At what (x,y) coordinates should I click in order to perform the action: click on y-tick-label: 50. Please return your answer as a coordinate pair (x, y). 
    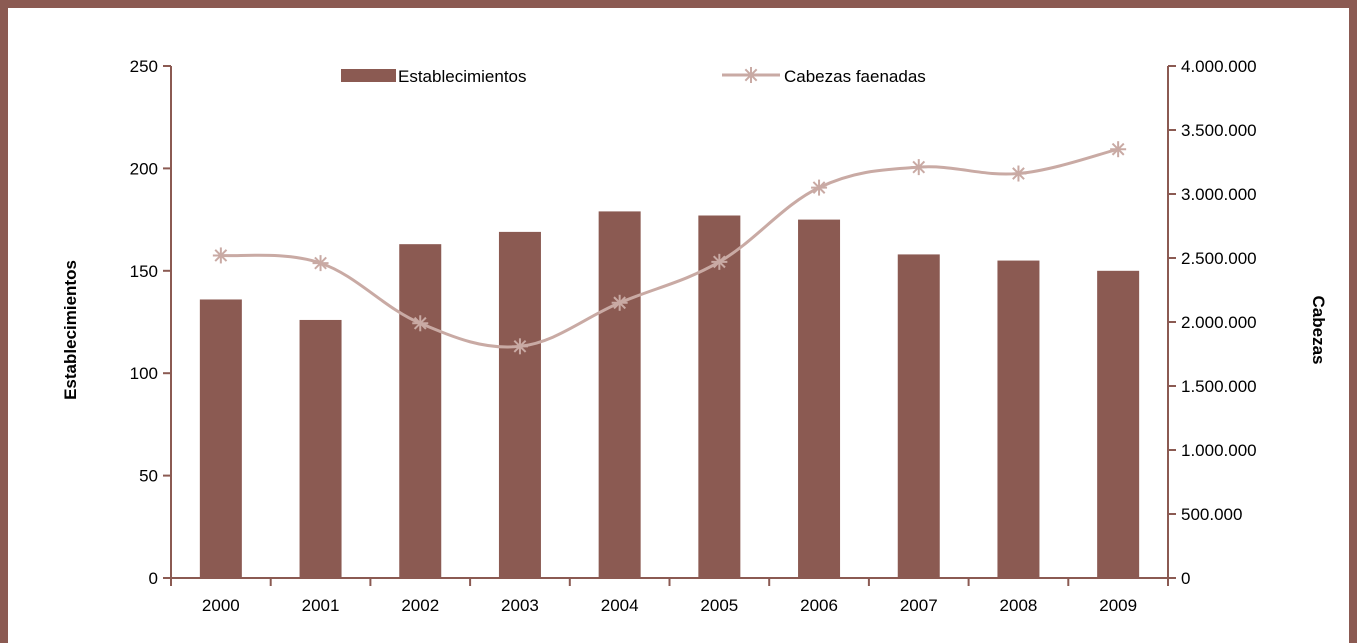
    Looking at the image, I should click on (148, 476).